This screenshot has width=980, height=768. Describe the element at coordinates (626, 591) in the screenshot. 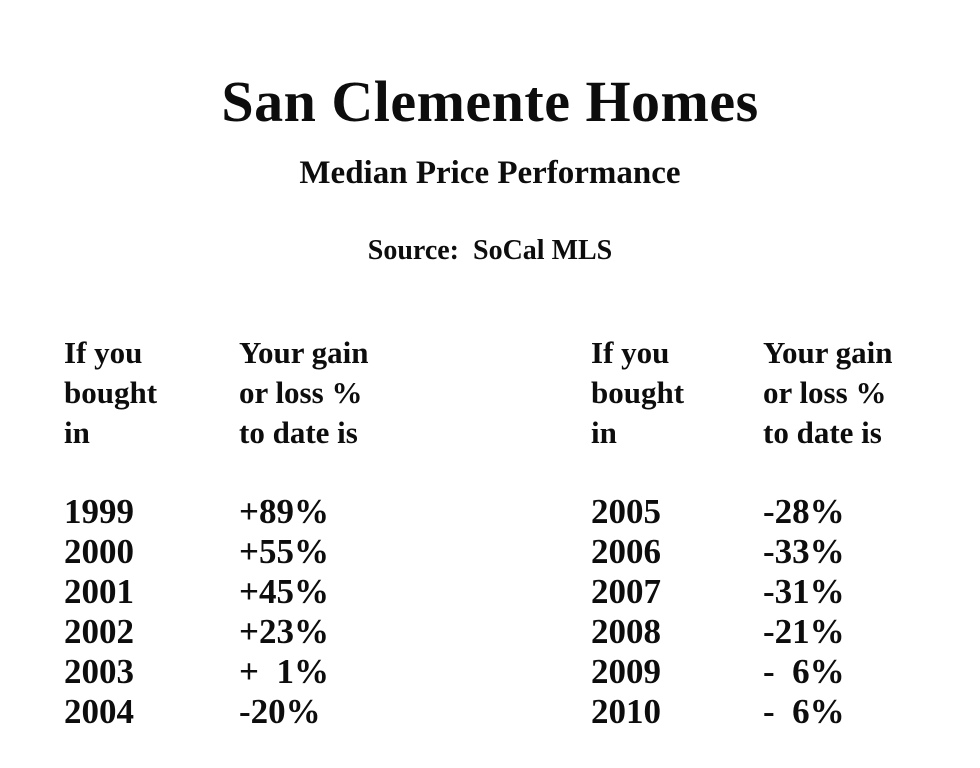

I see `year-cell: 2007` at that location.